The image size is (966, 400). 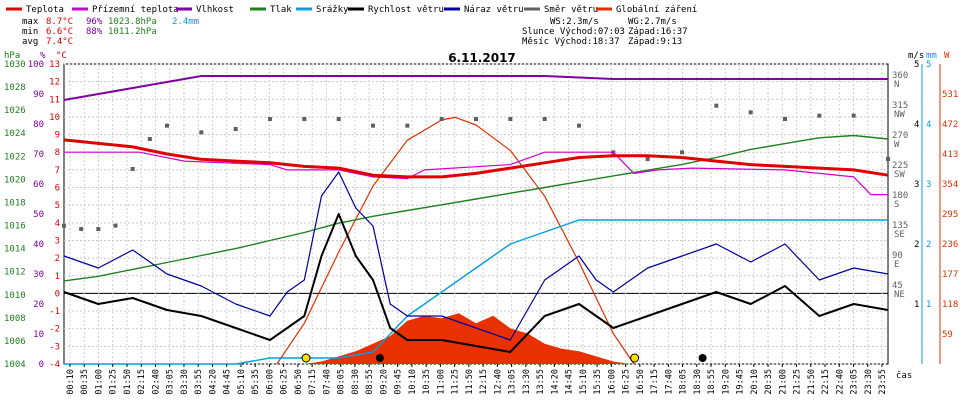 I want to click on x-tick-label: 19:20, so click(x=726, y=382).